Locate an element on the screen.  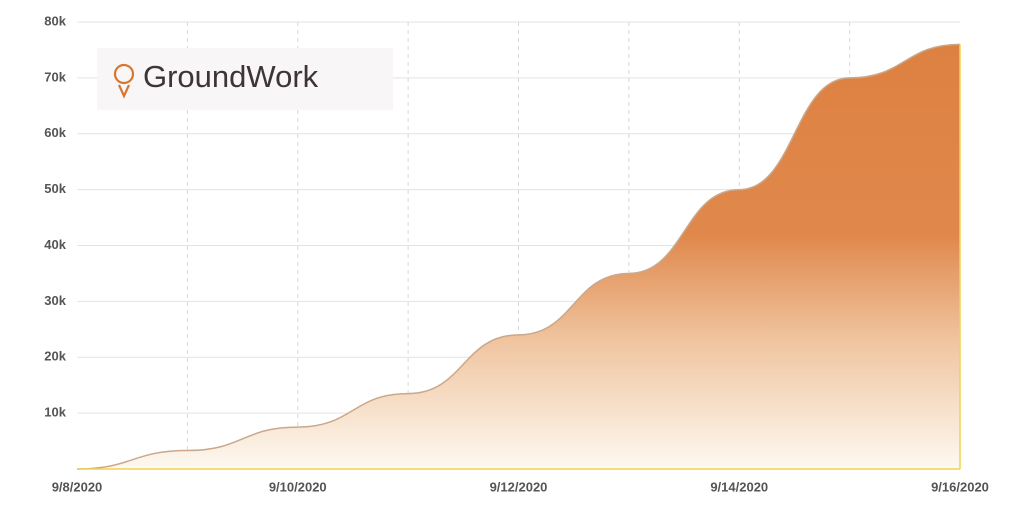
x-tick-label: 9/8/2020 is located at coordinates (77, 486).